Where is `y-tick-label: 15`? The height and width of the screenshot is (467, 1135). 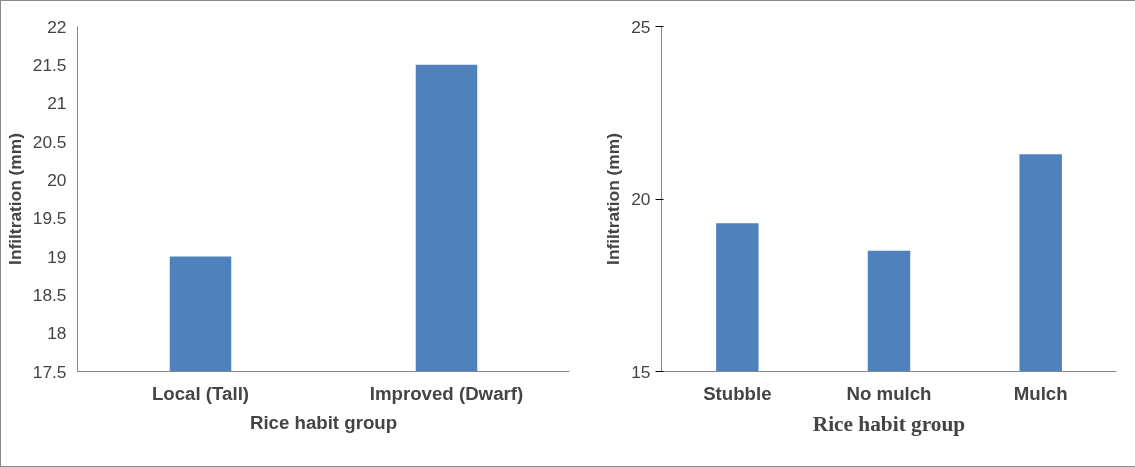 y-tick-label: 15 is located at coordinates (641, 371).